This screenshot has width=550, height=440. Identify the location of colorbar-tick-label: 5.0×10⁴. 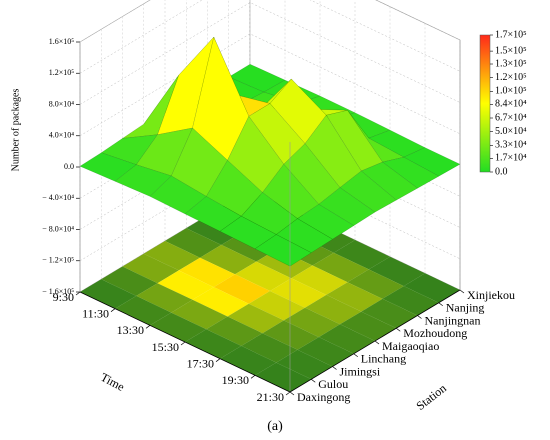
(511, 131).